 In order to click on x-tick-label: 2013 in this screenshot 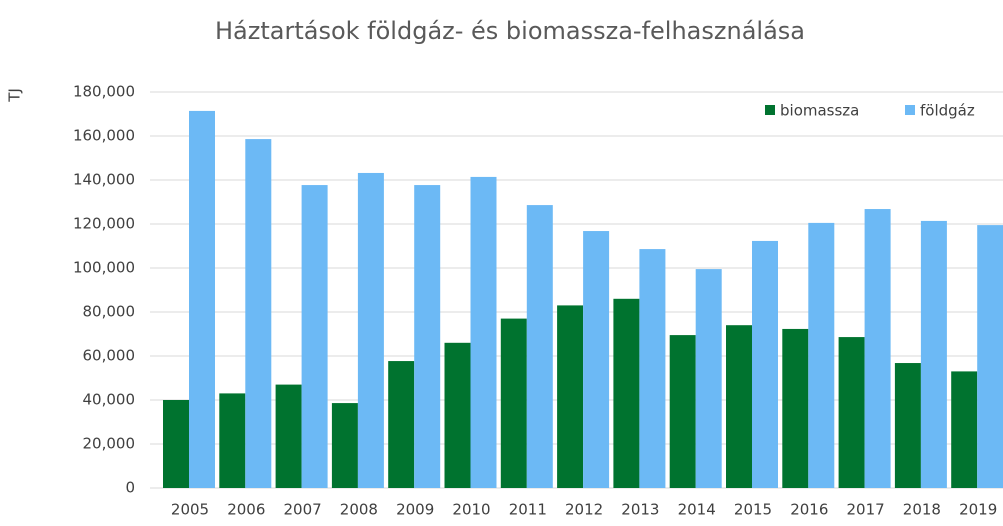, I will do `click(640, 510)`.